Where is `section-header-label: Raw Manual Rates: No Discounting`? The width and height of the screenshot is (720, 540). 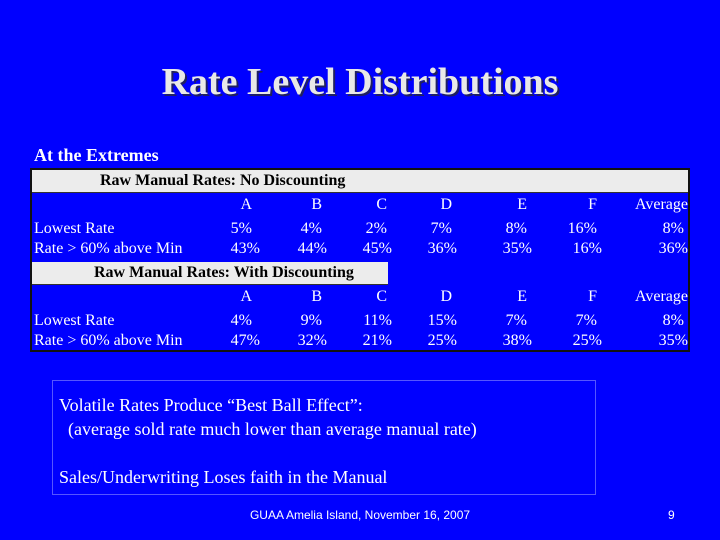 section-header-label: Raw Manual Rates: No Discounting is located at coordinates (223, 180).